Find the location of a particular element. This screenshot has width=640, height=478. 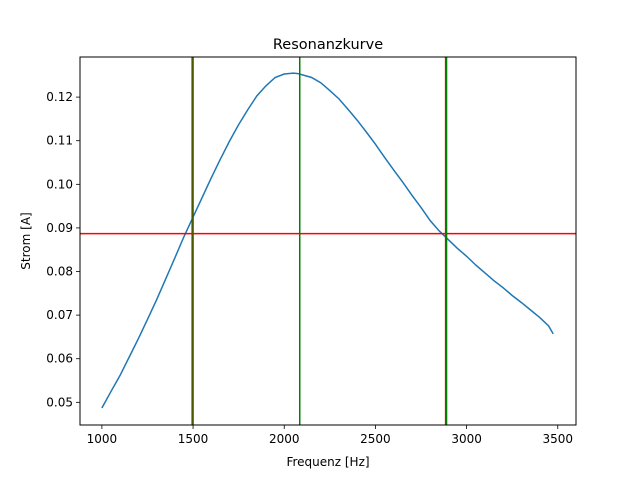

x-tick-label: 3000 is located at coordinates (466, 439).